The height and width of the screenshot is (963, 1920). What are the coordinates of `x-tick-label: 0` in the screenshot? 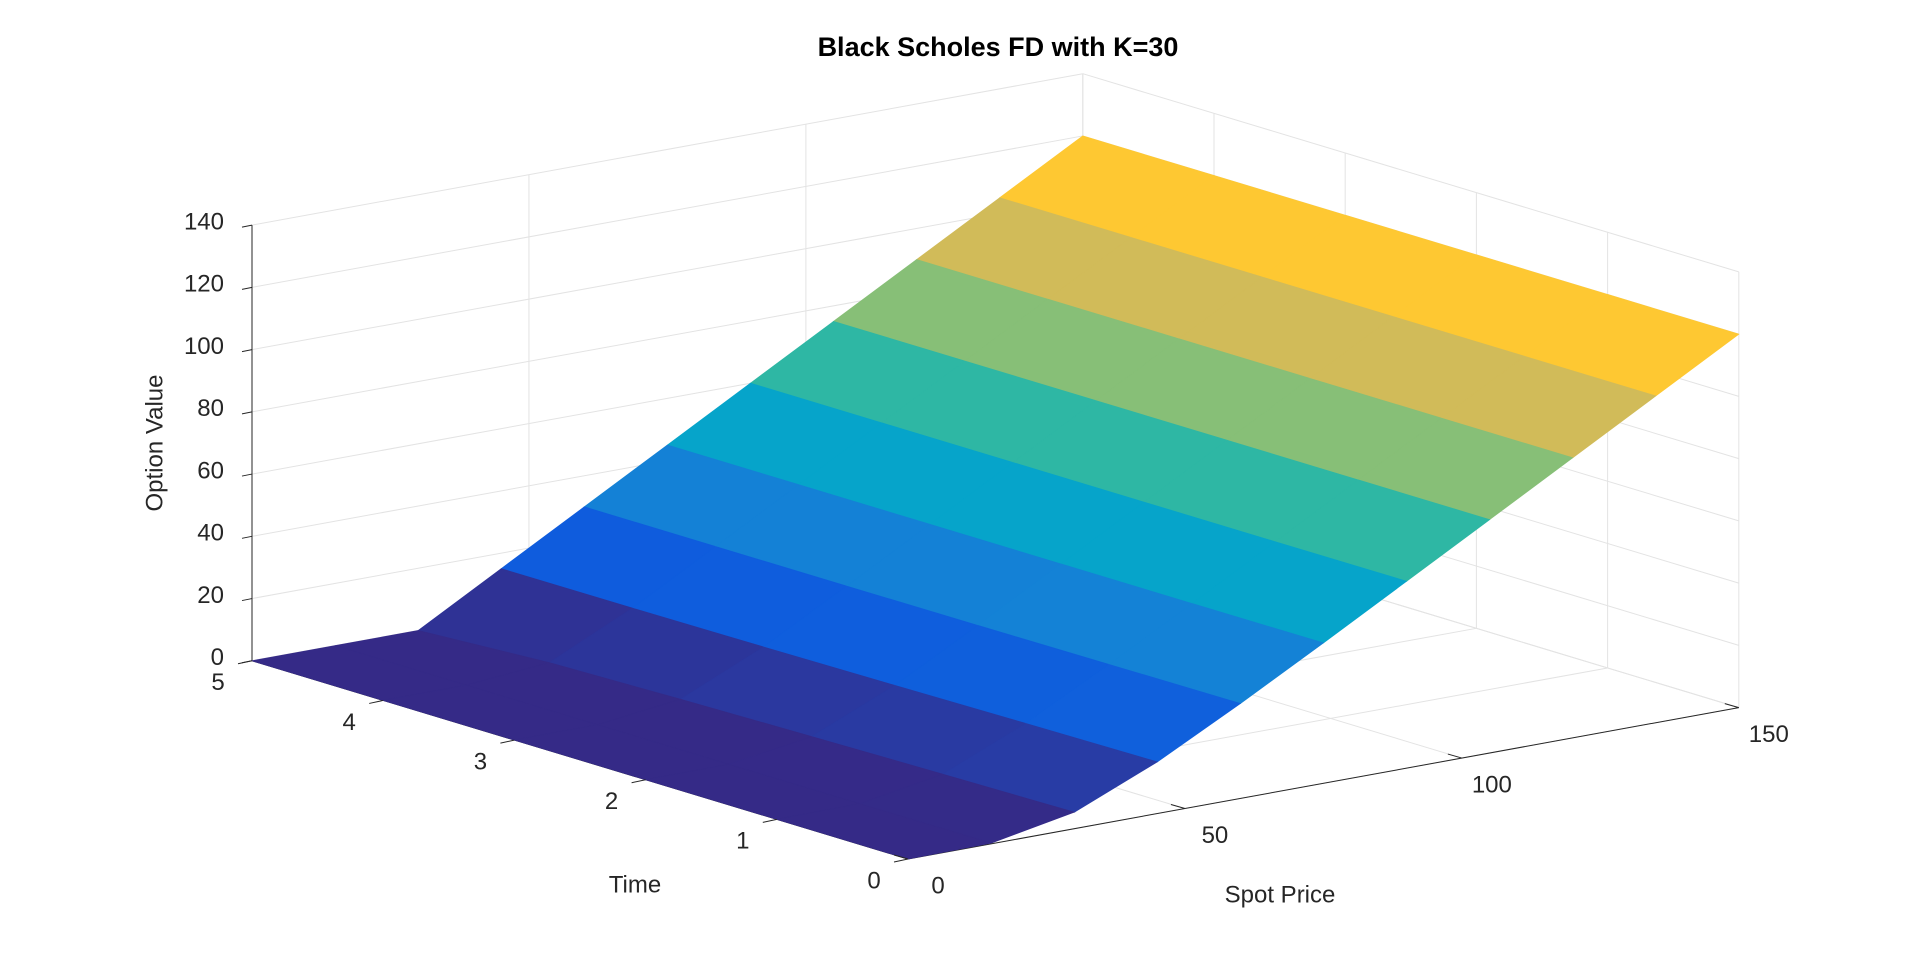 It's located at (937, 885).